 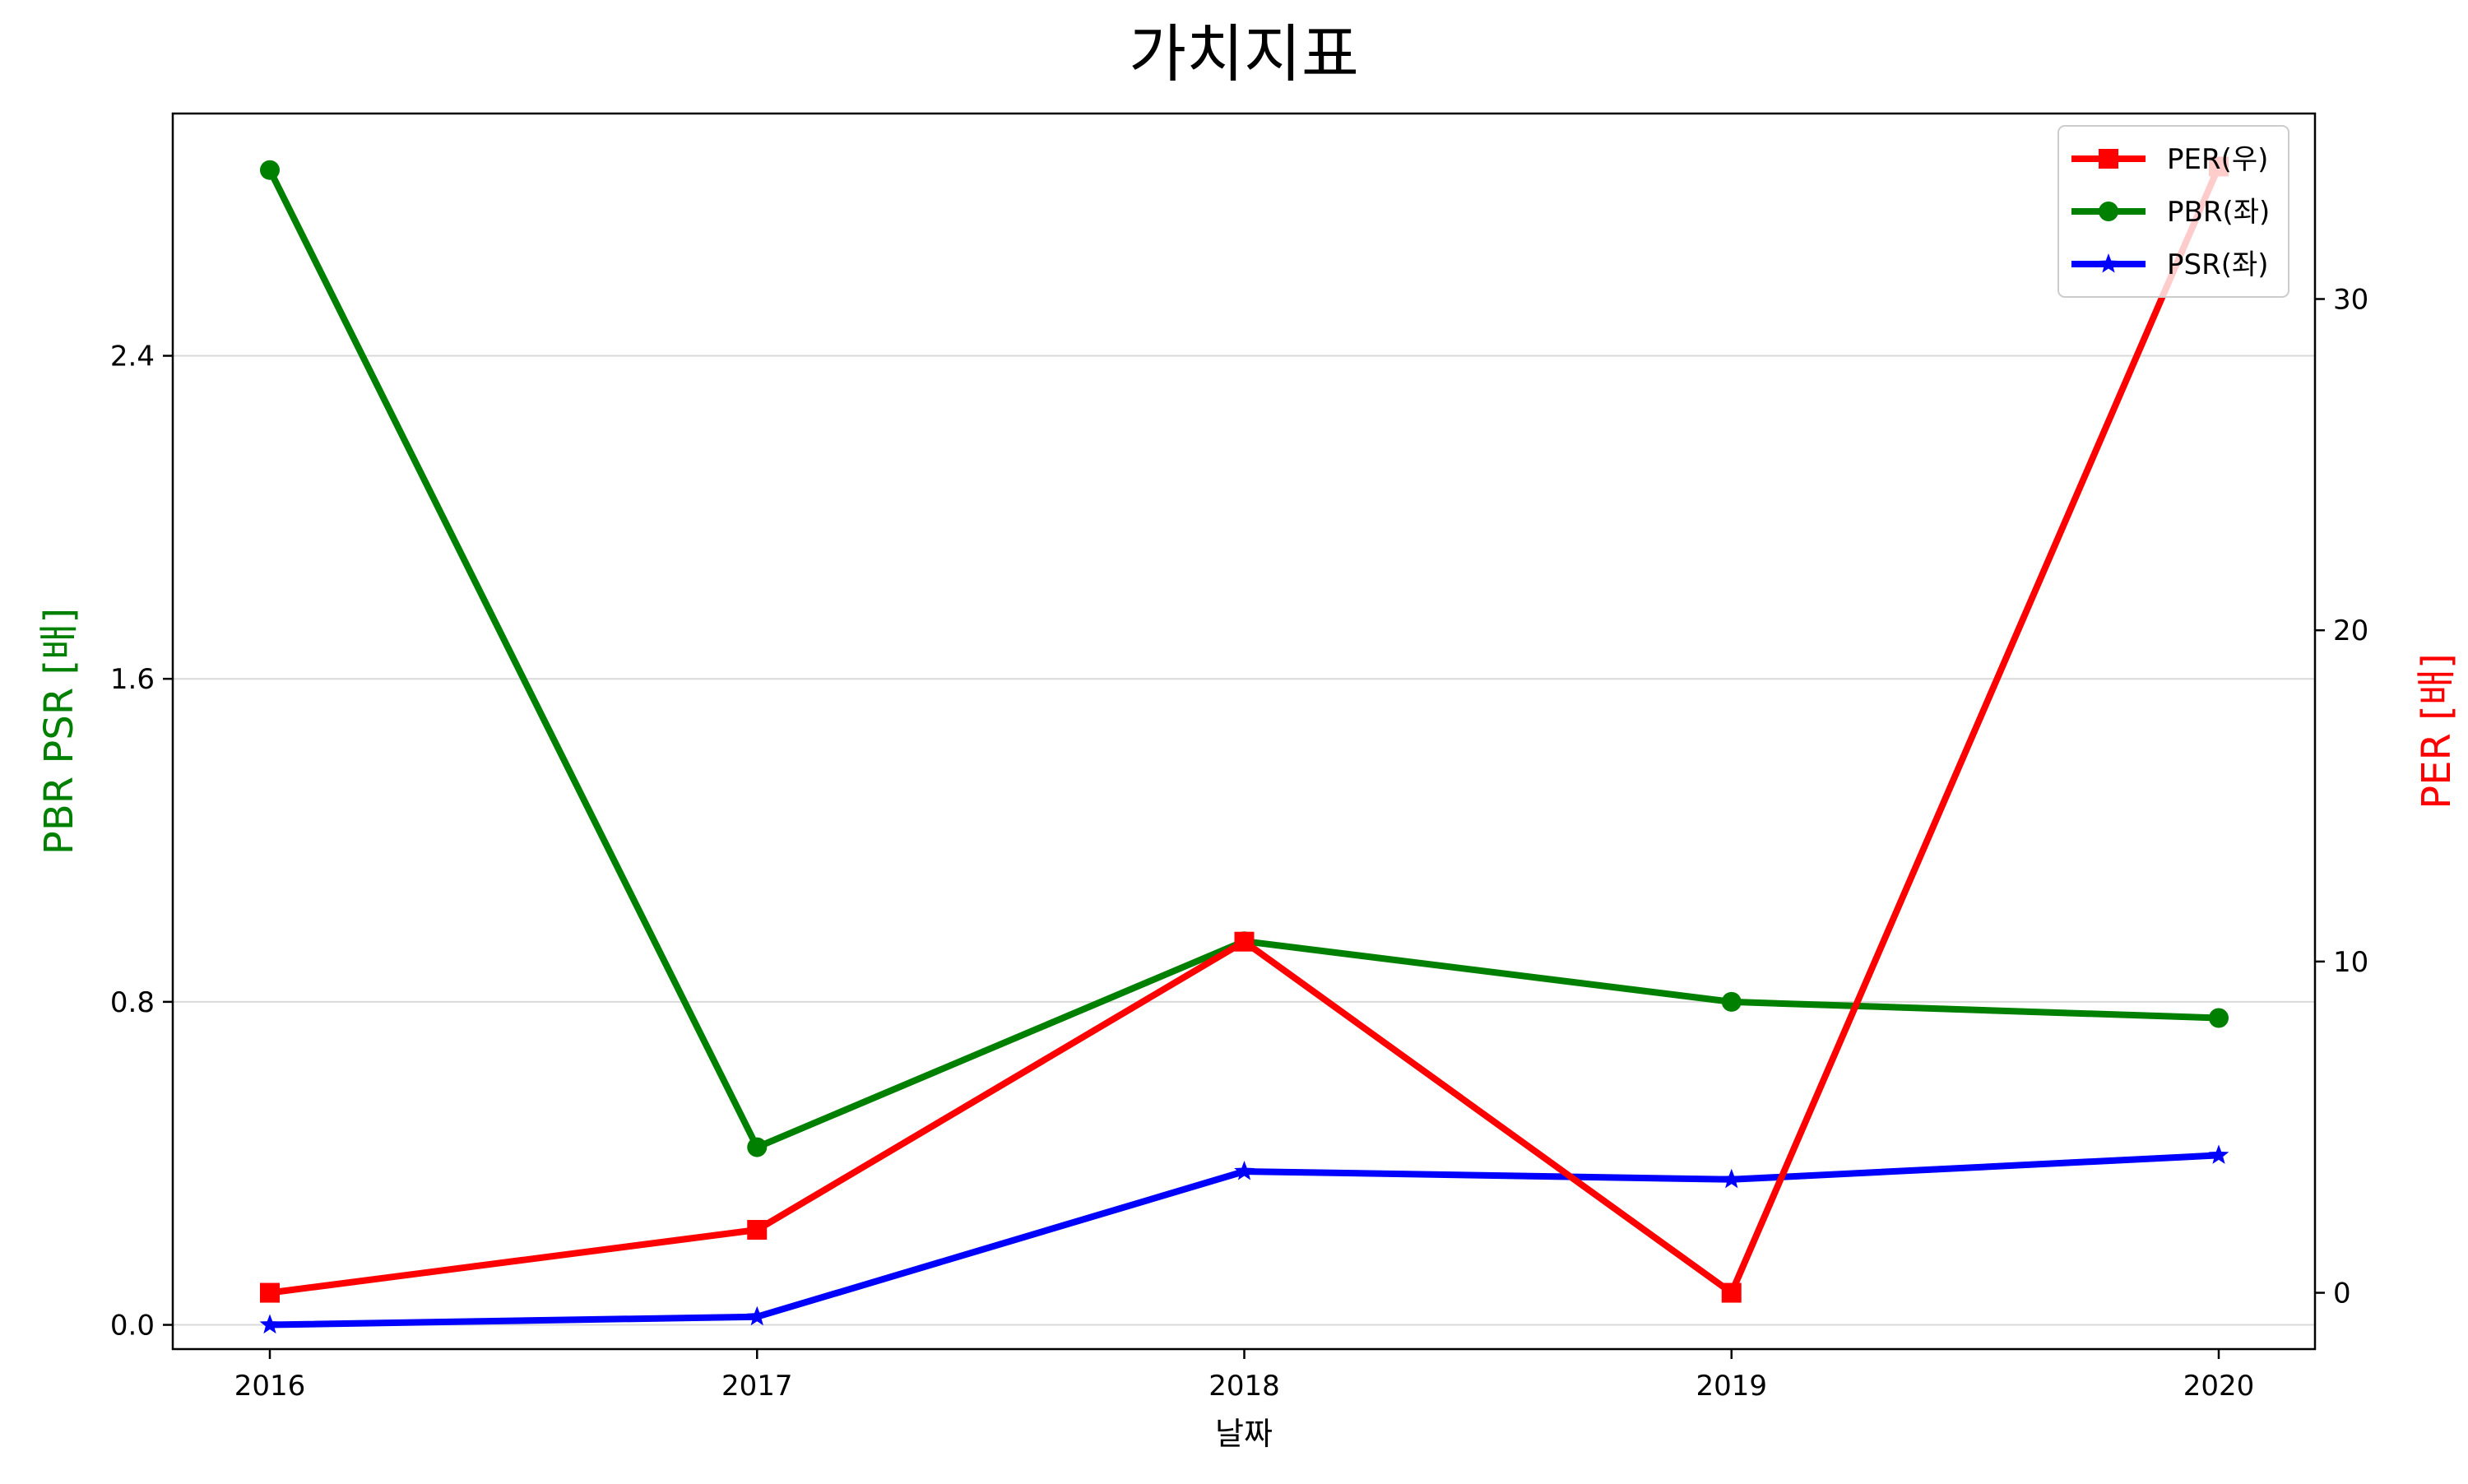 I want to click on y-axis-label-left: PBR PSR [배], so click(x=59, y=731).